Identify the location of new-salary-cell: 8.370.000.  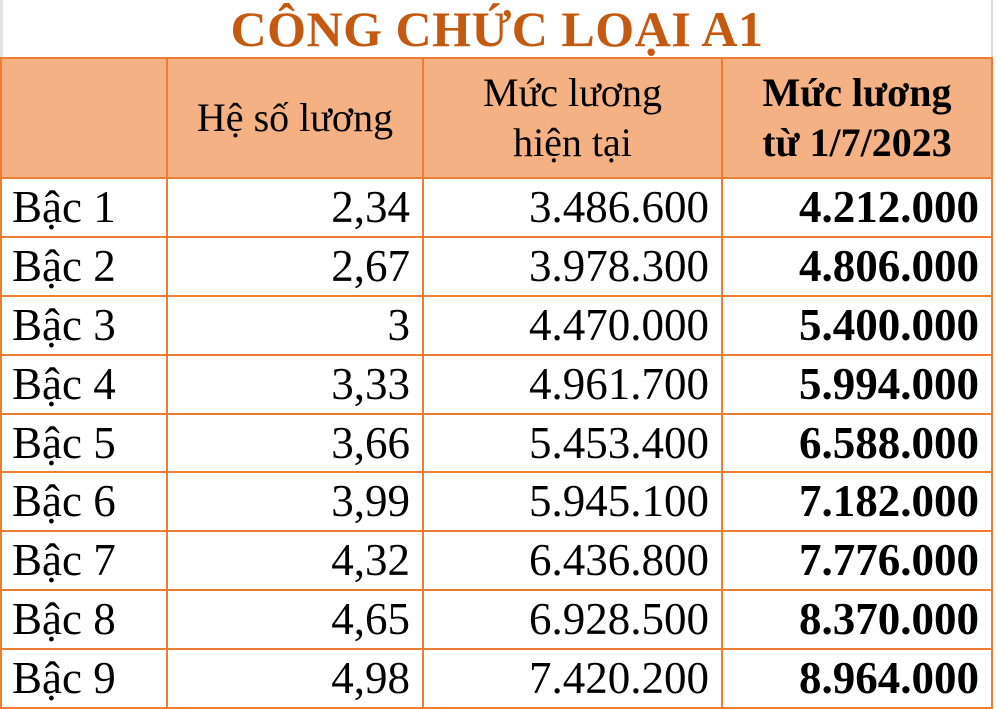
(889, 619).